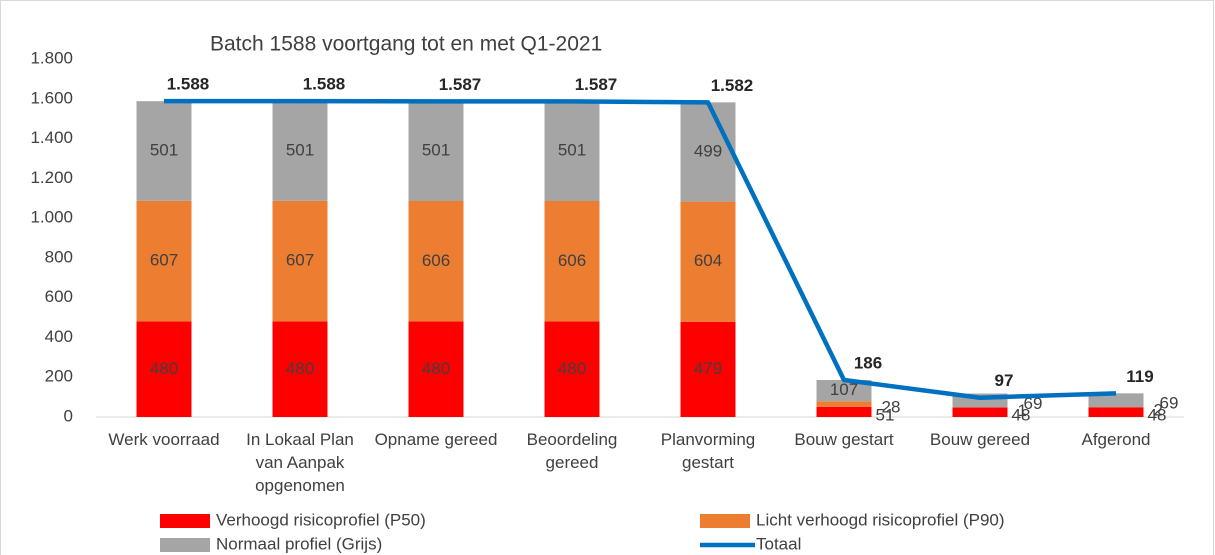  Describe the element at coordinates (59, 376) in the screenshot. I see `y-tick-label: 200` at that location.